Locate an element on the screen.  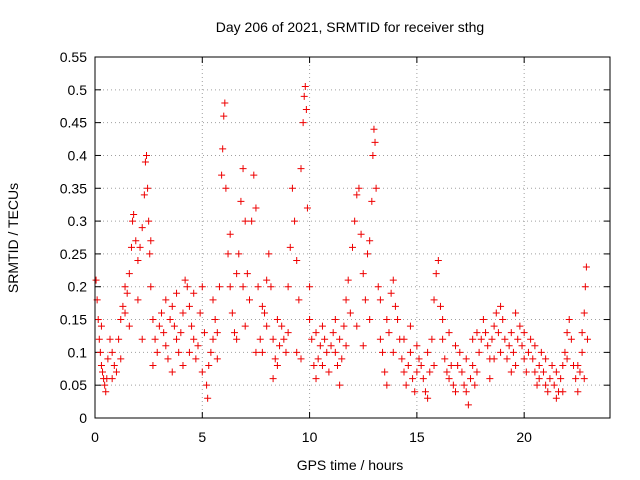
y-tick-label: 0.35 is located at coordinates (73, 188).